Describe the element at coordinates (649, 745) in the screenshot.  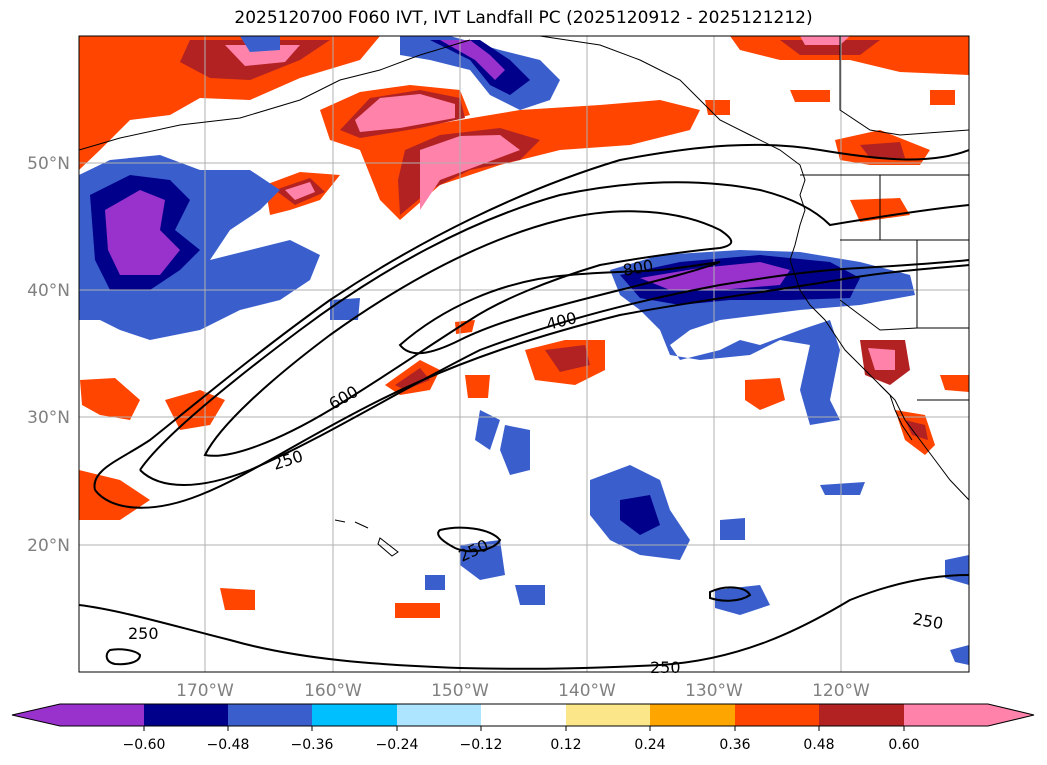
I see `colorbar-tick-label: 0.24` at that location.